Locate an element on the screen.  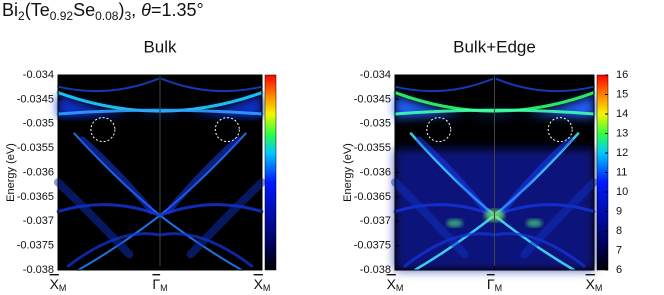
colorbar-tick-label: 13 is located at coordinates (622, 133).